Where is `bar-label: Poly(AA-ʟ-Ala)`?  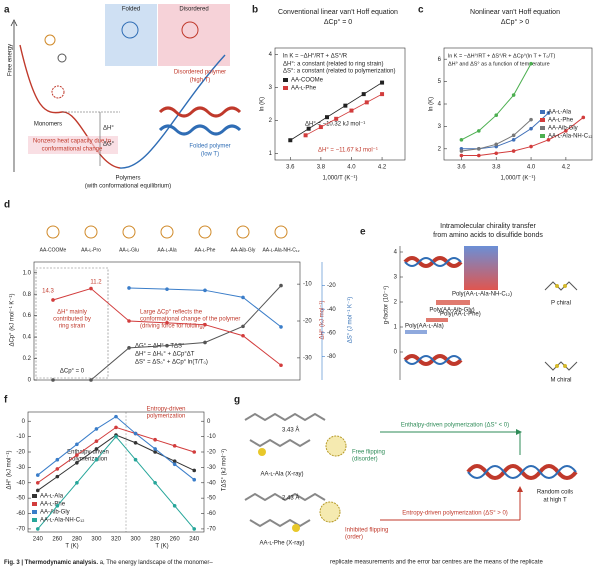
bar-label: Poly(AA-ʟ-Ala) is located at coordinates (424, 327).